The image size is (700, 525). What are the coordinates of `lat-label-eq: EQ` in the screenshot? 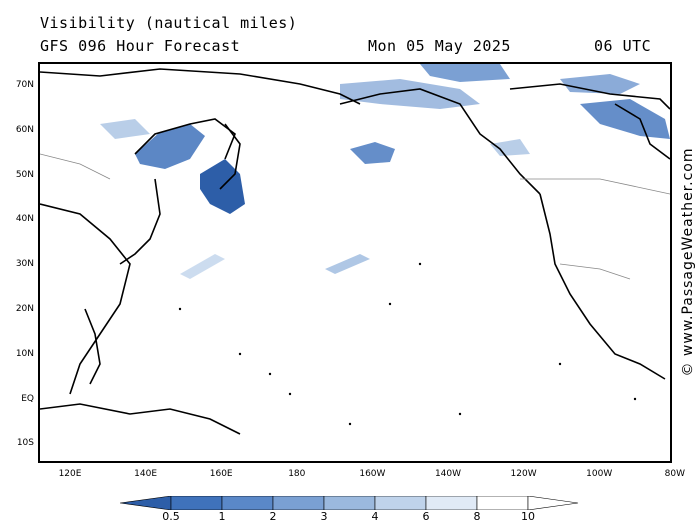 It's located at (27, 398).